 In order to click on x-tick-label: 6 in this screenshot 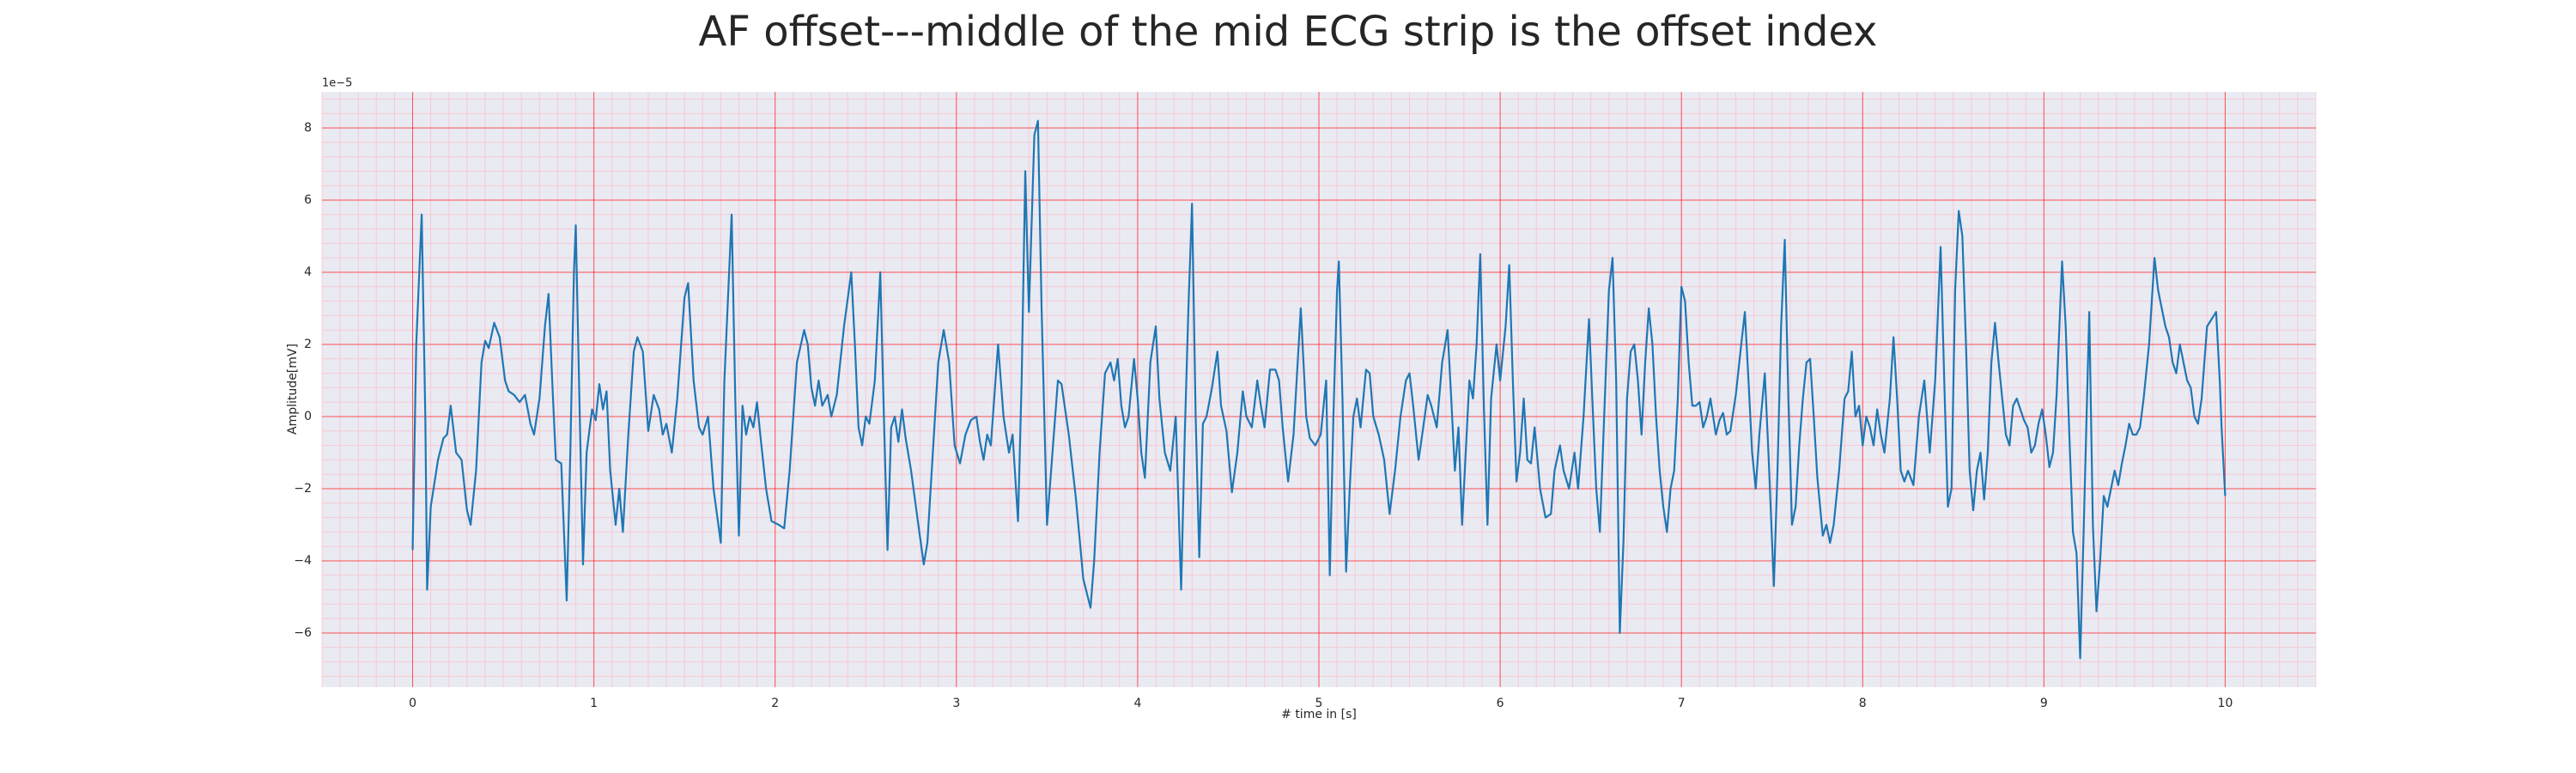, I will do `click(1500, 703)`.